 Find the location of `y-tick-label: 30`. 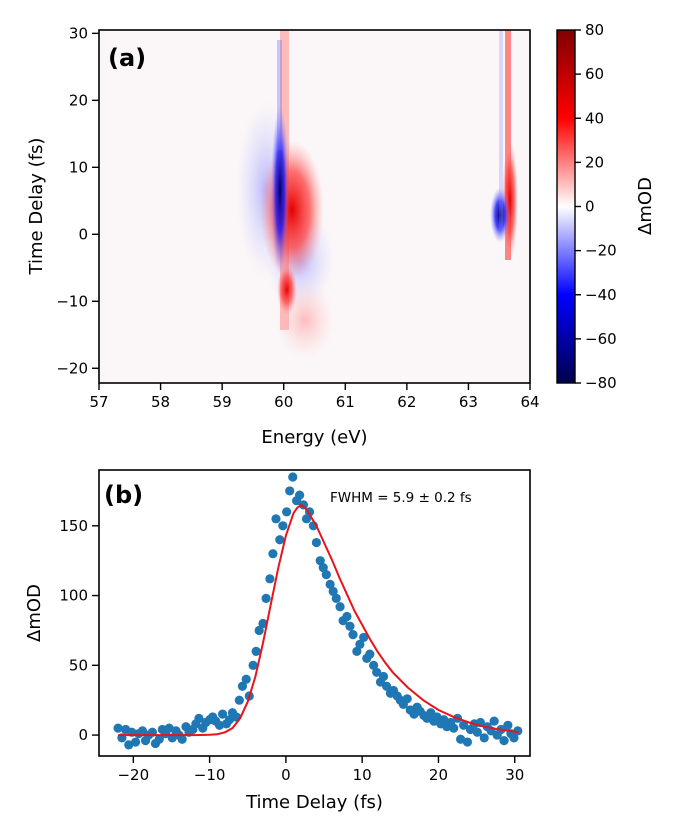

y-tick-label: 30 is located at coordinates (78, 33).